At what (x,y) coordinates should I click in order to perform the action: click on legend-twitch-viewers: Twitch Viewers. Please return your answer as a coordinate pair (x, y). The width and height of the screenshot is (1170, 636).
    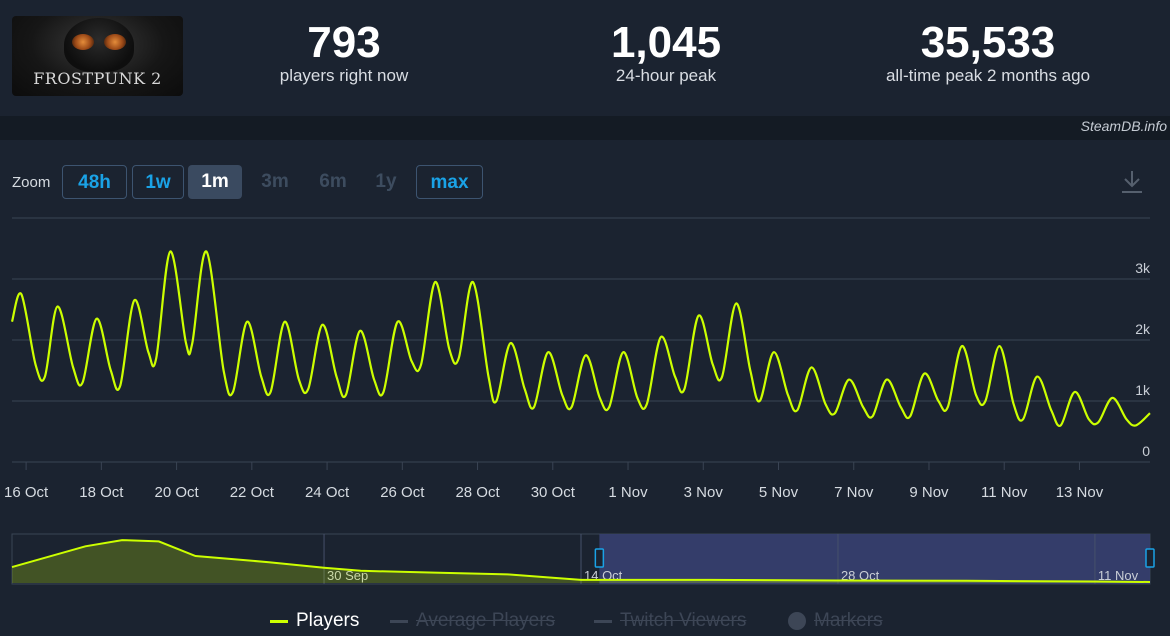
    Looking at the image, I should click on (670, 621).